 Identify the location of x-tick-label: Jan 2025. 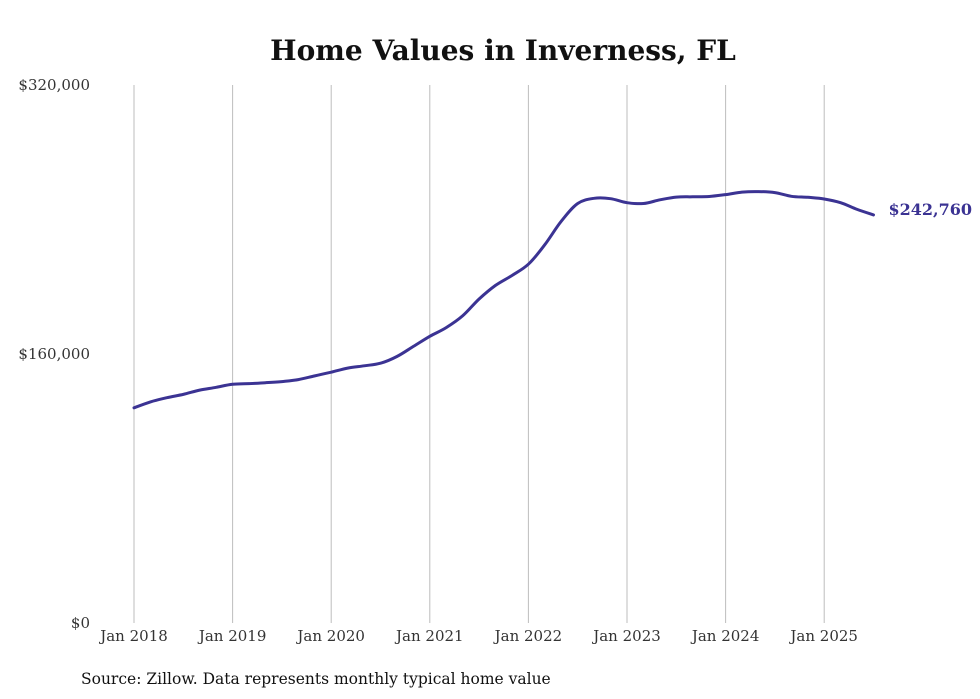
(823, 636).